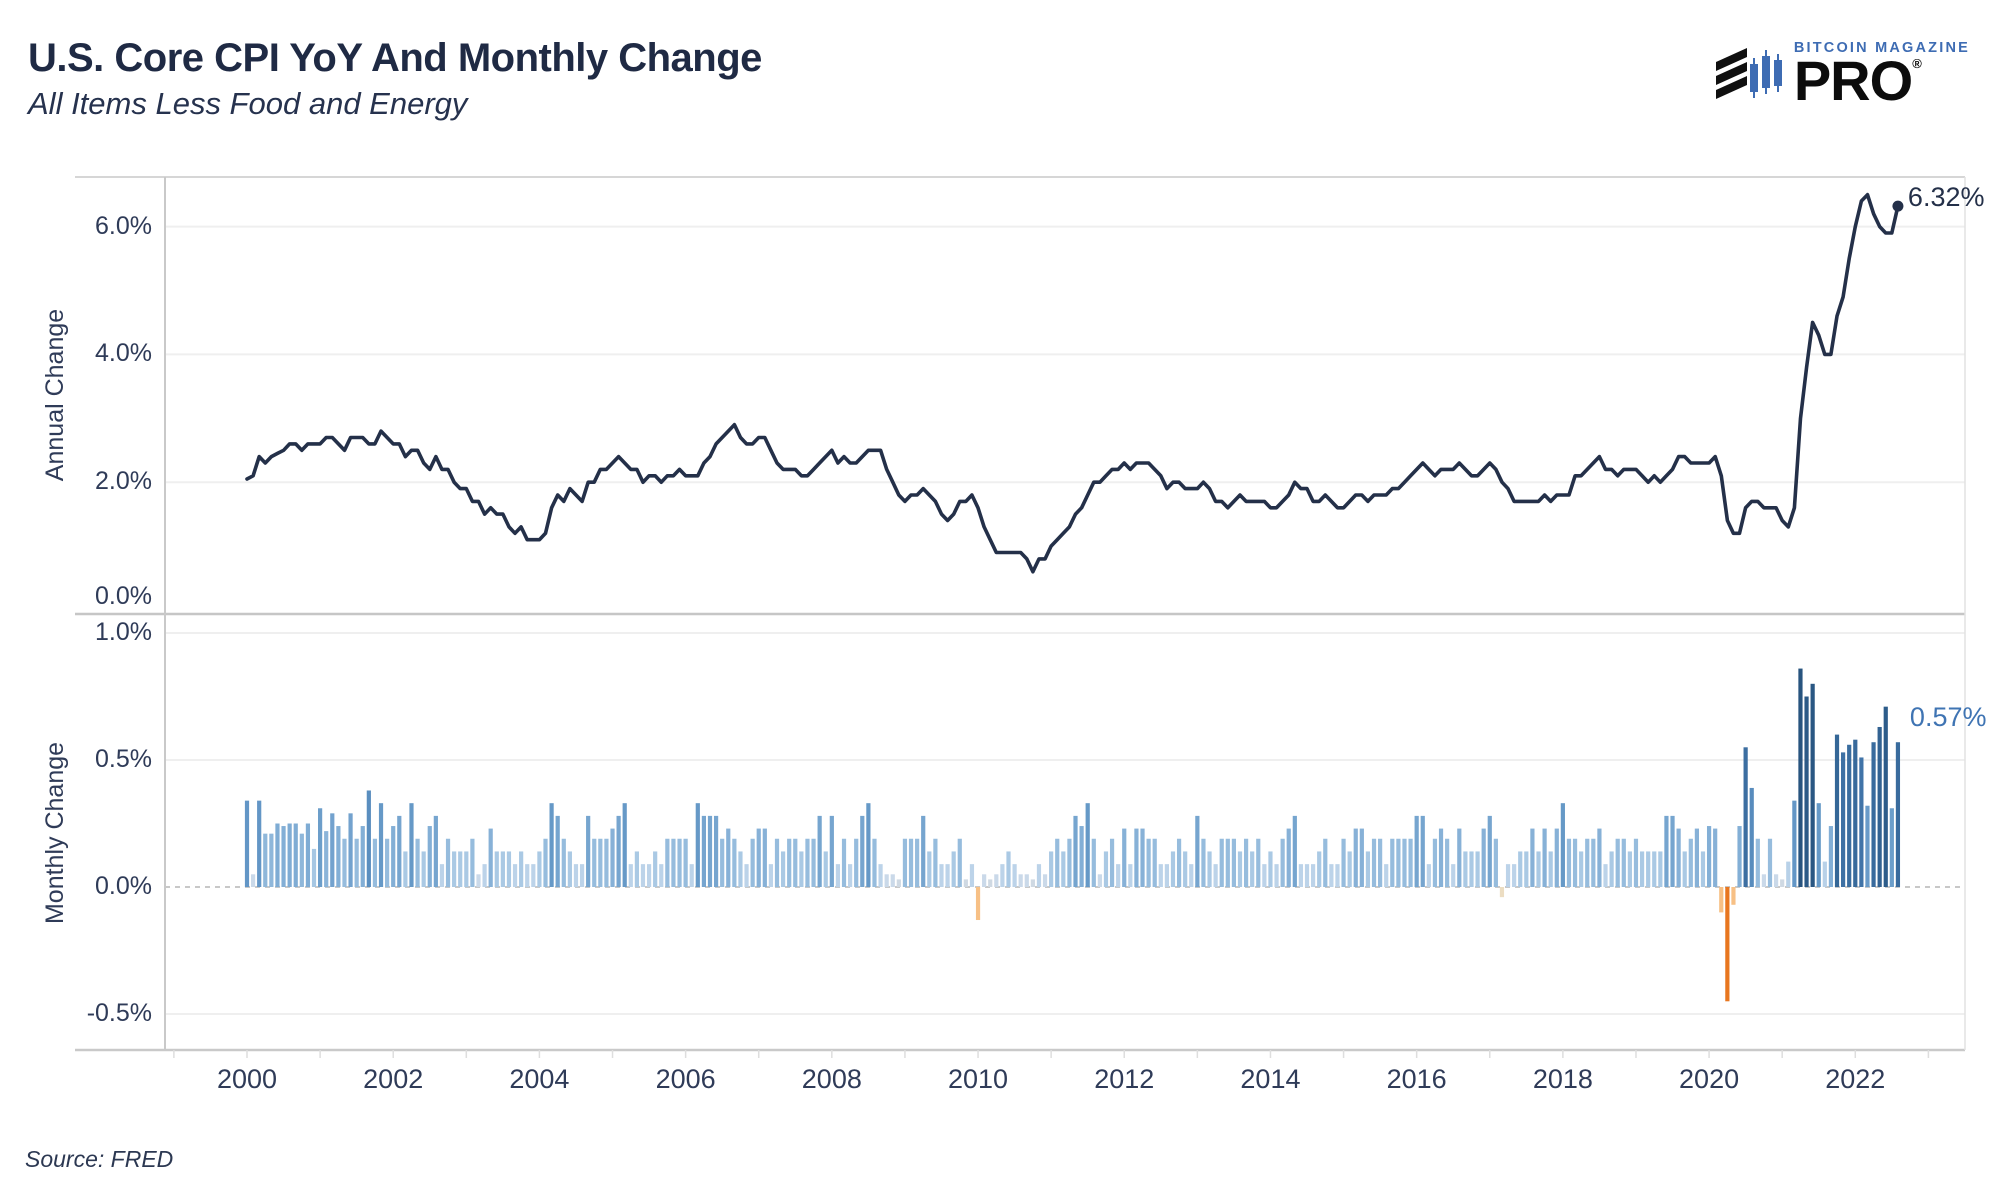 The image size is (2000, 1200). I want to click on logo-icon, so click(1748, 73).